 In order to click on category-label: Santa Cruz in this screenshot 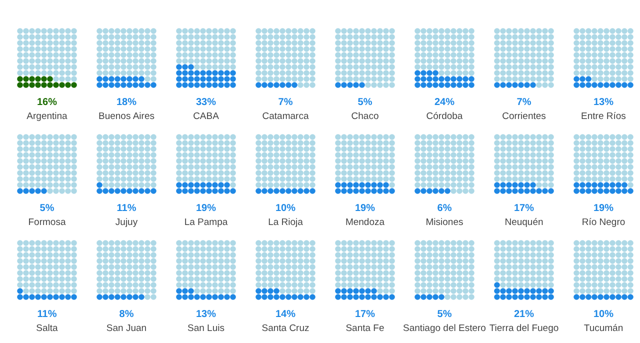, I will do `click(286, 328)`.